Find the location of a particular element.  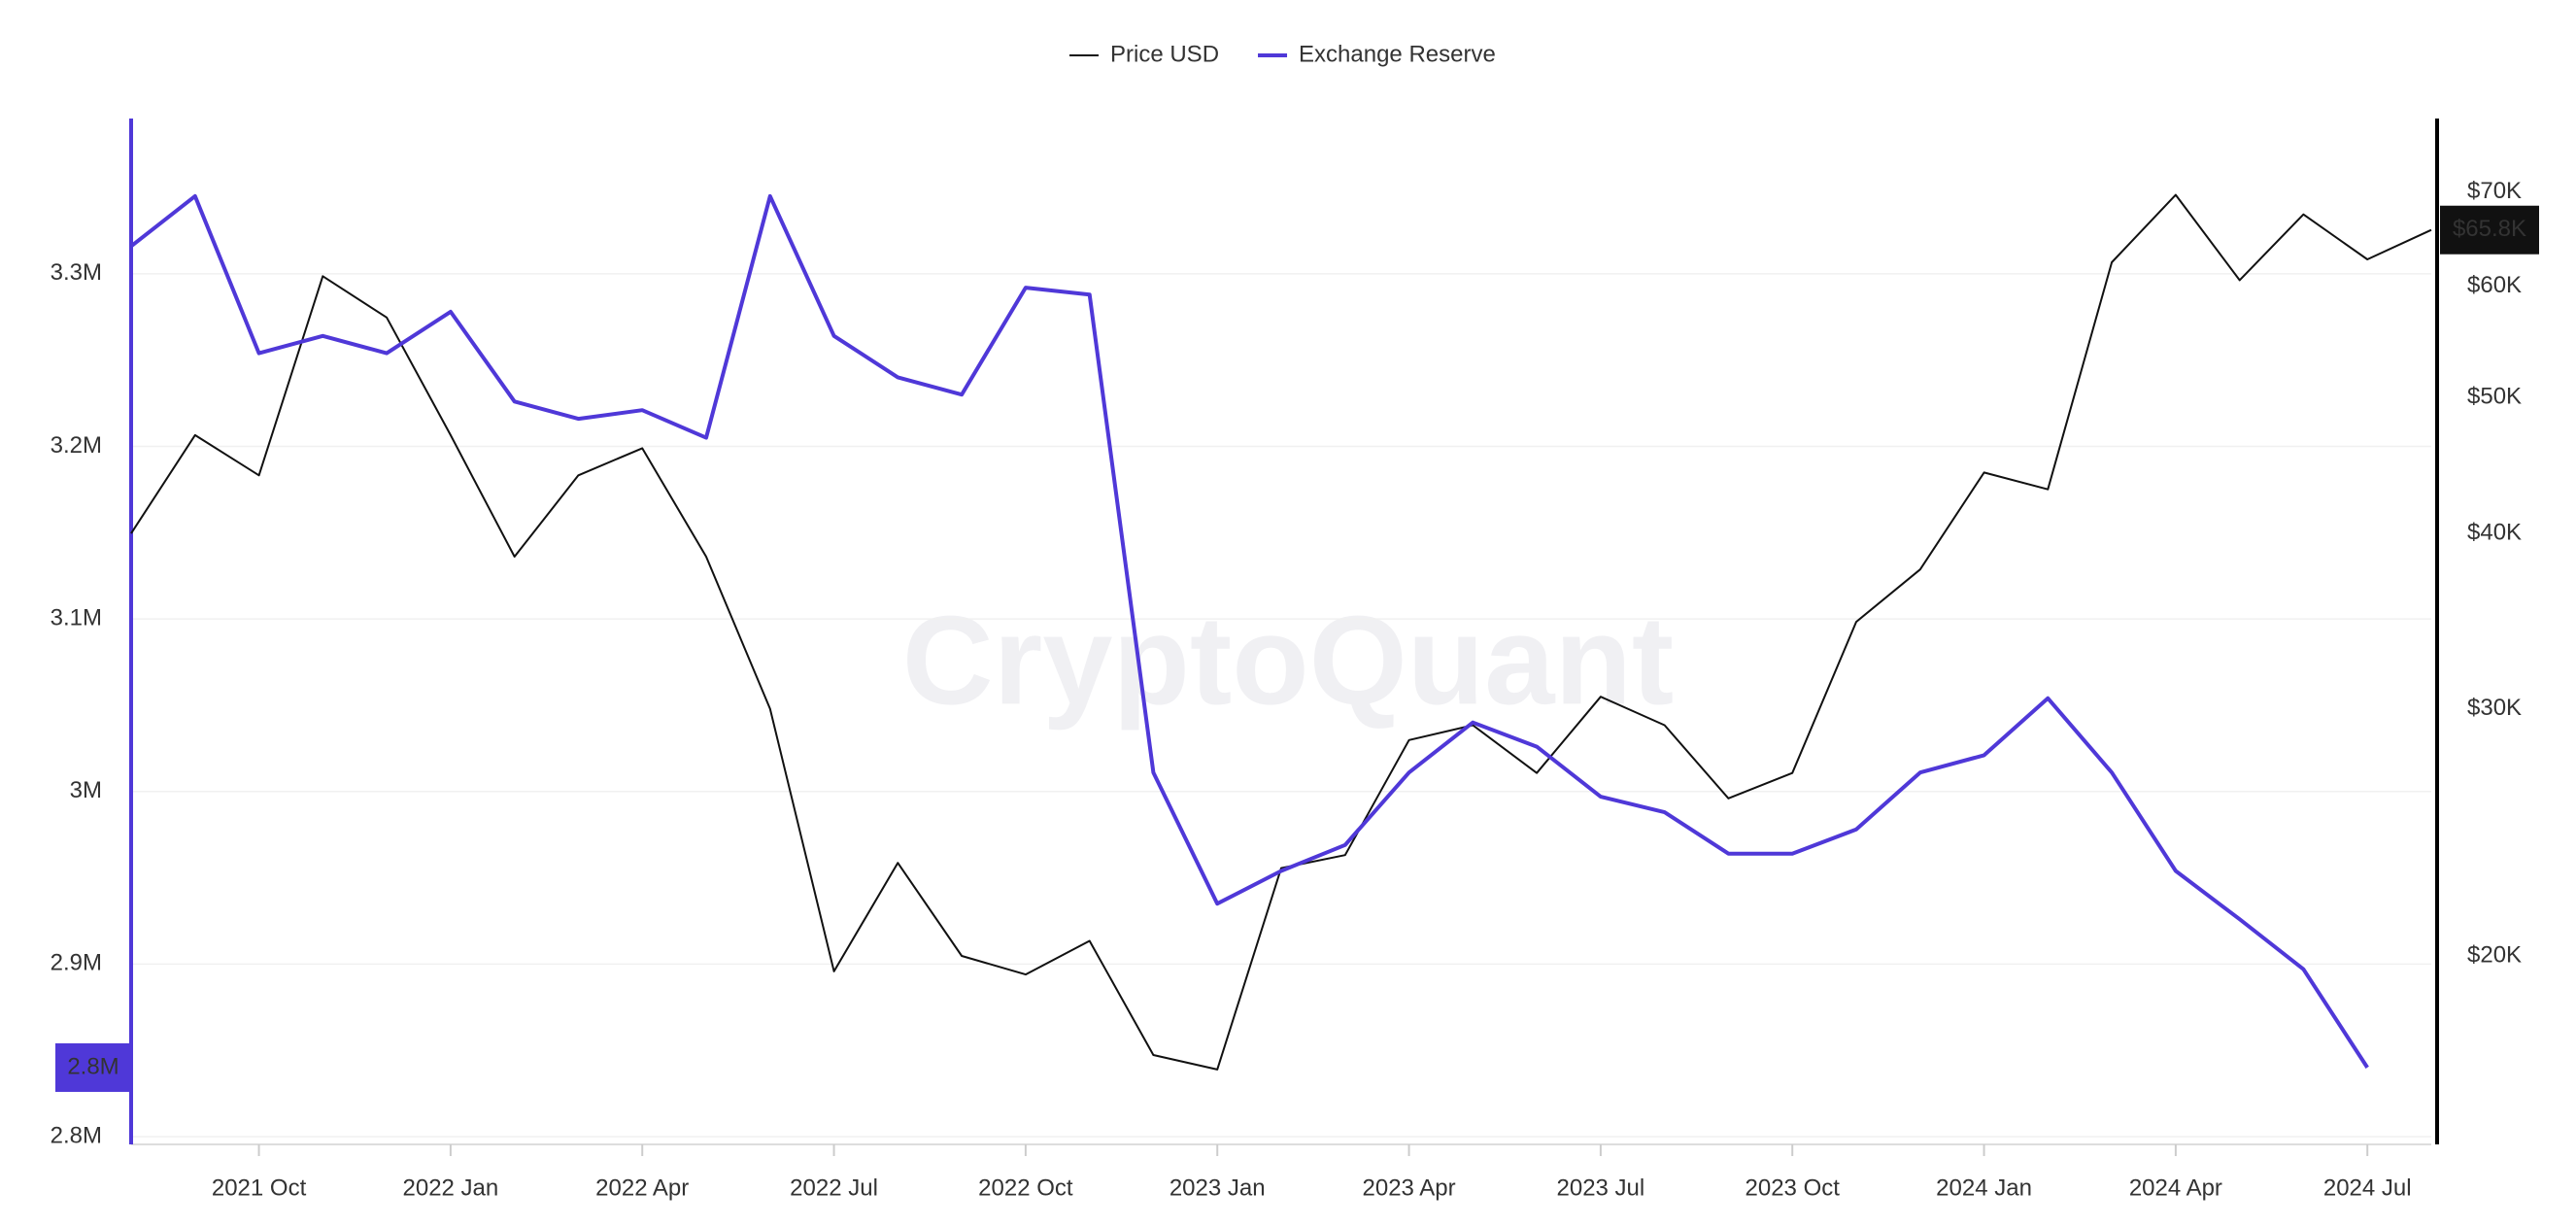

x-tick-label: 2022 Jul is located at coordinates (834, 1188).